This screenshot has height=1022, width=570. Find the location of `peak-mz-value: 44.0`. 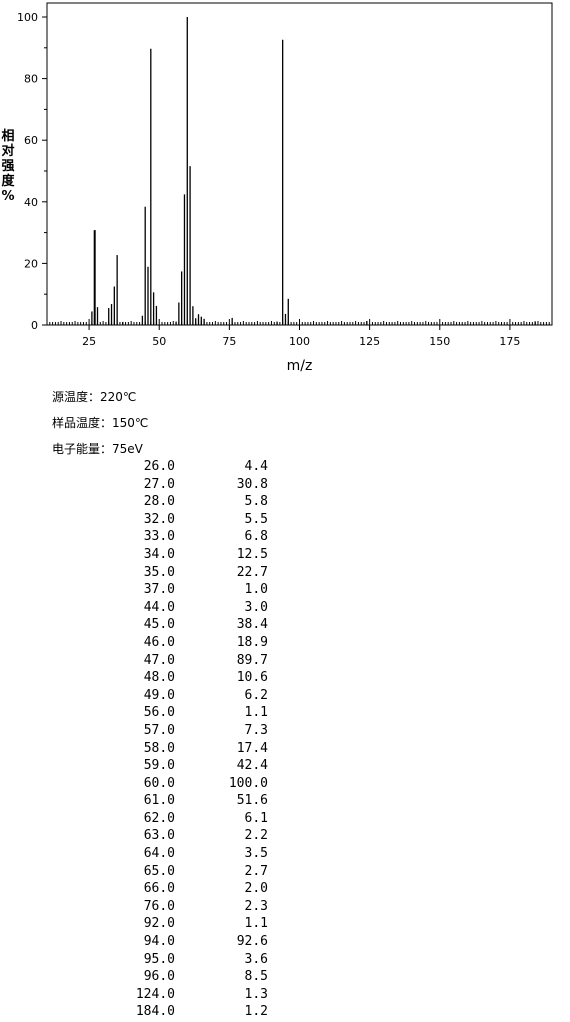

peak-mz-value: 44.0 is located at coordinates (159, 607).